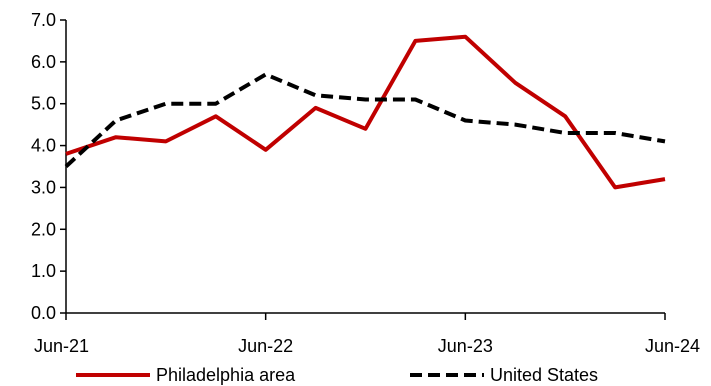 Image resolution: width=711 pixels, height=386 pixels. Describe the element at coordinates (672, 346) in the screenshot. I see `x-tick-label: Jun-24` at that location.